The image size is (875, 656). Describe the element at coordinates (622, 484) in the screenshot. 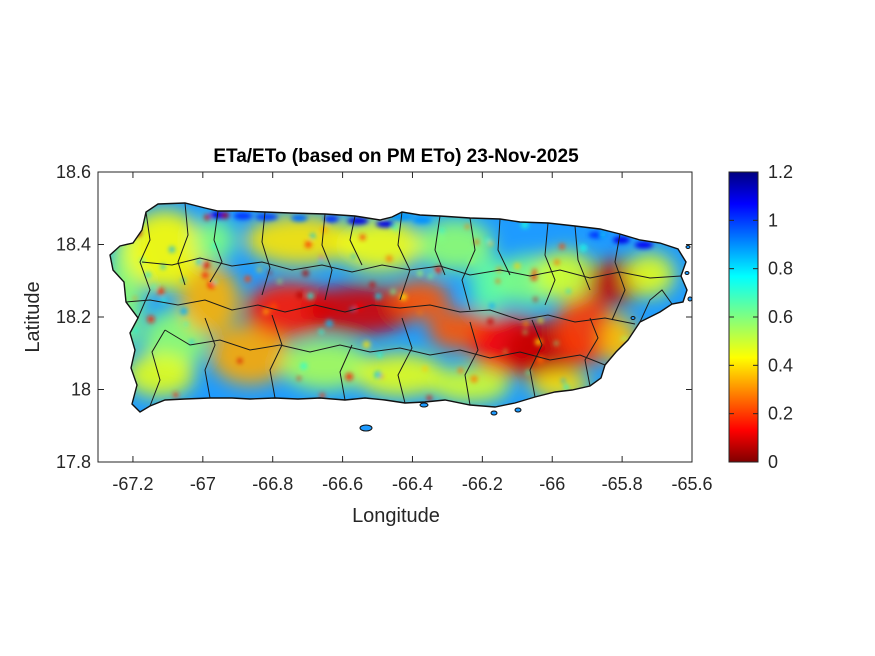

I see `x-tick-label-7: -65.8` at that location.